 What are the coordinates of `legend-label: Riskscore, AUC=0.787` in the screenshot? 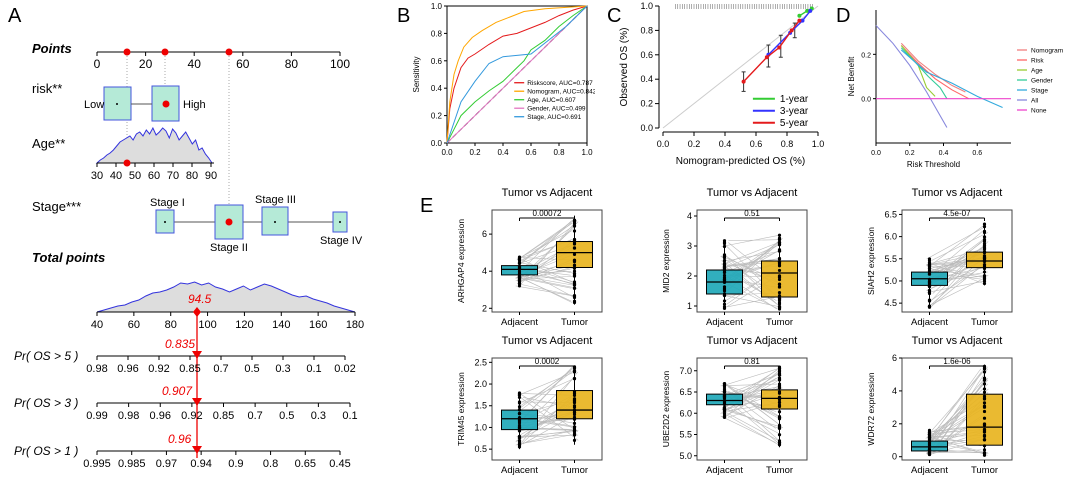 It's located at (560, 83).